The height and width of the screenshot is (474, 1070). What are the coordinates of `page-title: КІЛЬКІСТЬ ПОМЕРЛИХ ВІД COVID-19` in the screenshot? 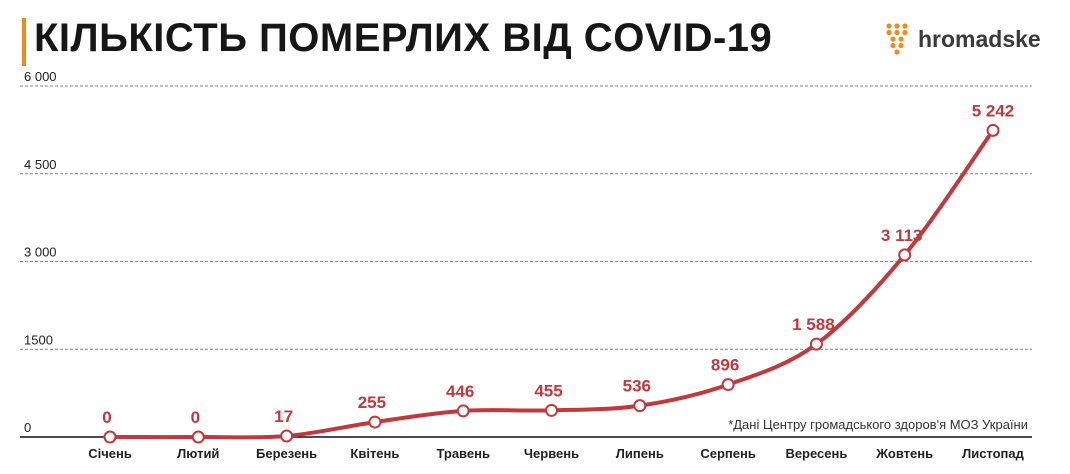 It's located at (403, 38).